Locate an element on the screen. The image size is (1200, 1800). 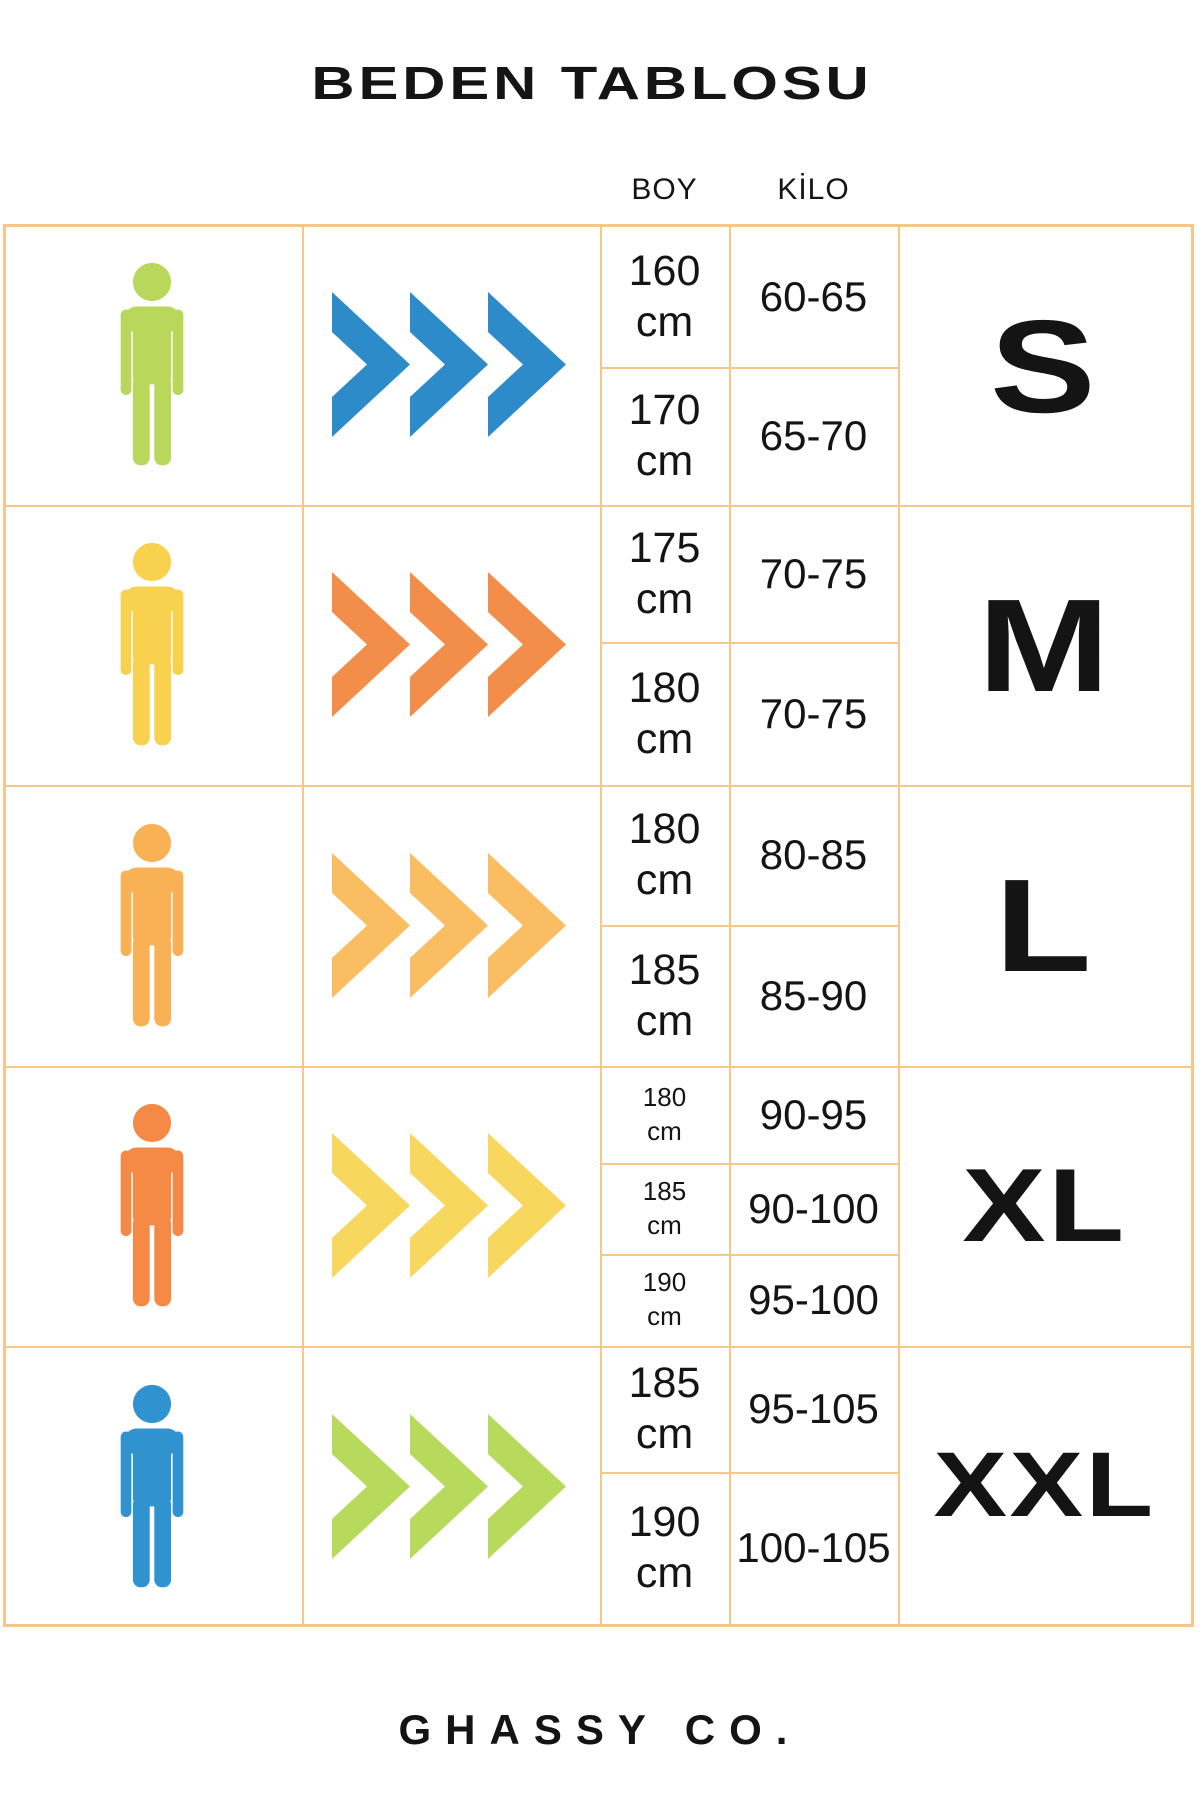
weight-cell: 85-90 is located at coordinates (813, 995).